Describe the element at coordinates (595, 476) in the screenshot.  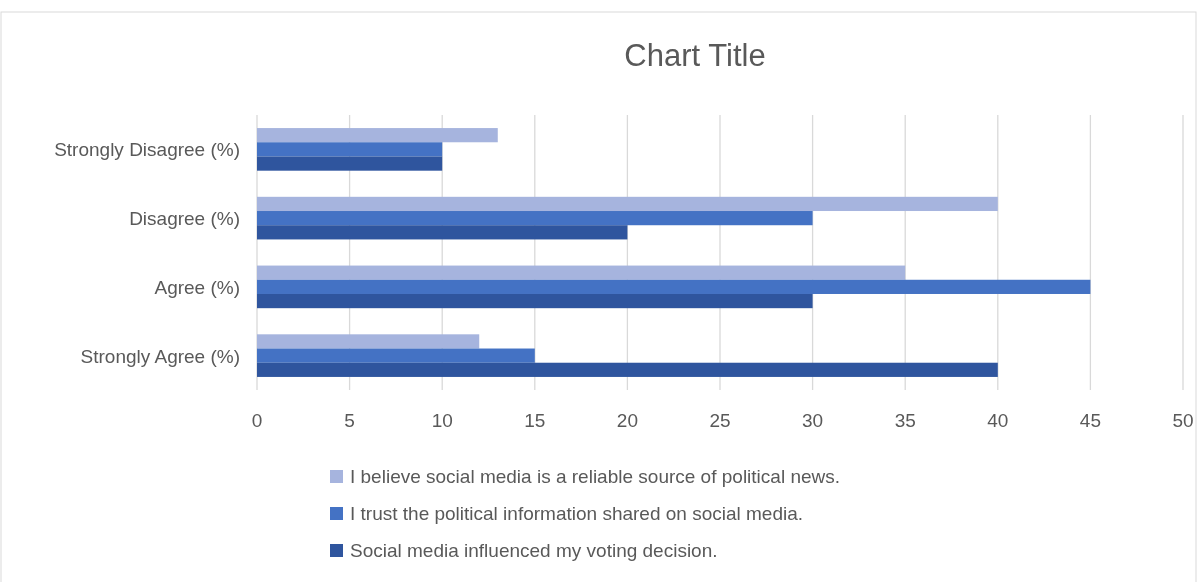
I see `legend-label: I believe social media is a reliable source of political news.` at that location.